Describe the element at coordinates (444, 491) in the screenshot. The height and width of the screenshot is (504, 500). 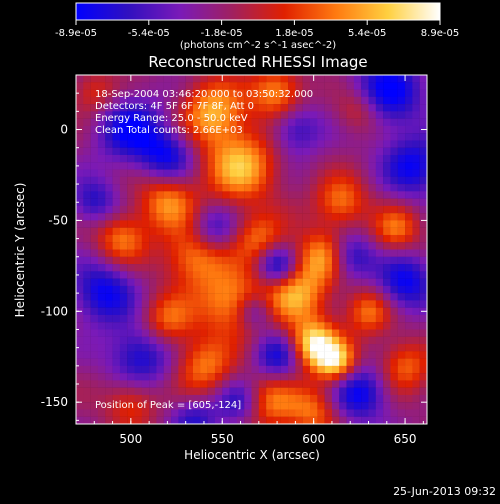
I see `footer-timestamp: 25-Jun-2013 09:32` at that location.